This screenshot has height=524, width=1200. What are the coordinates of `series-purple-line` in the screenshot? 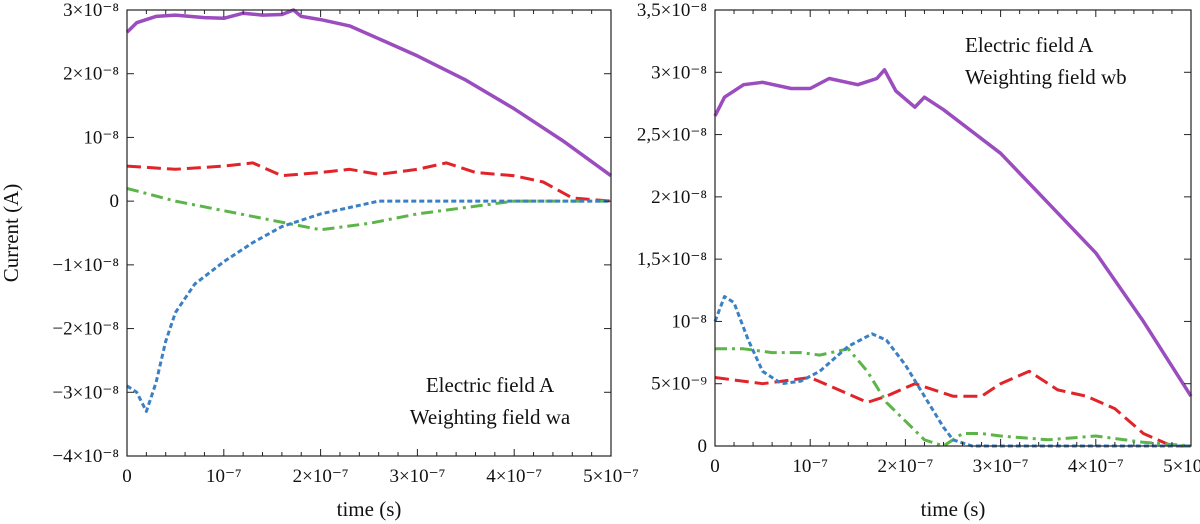 It's located at (369, 93).